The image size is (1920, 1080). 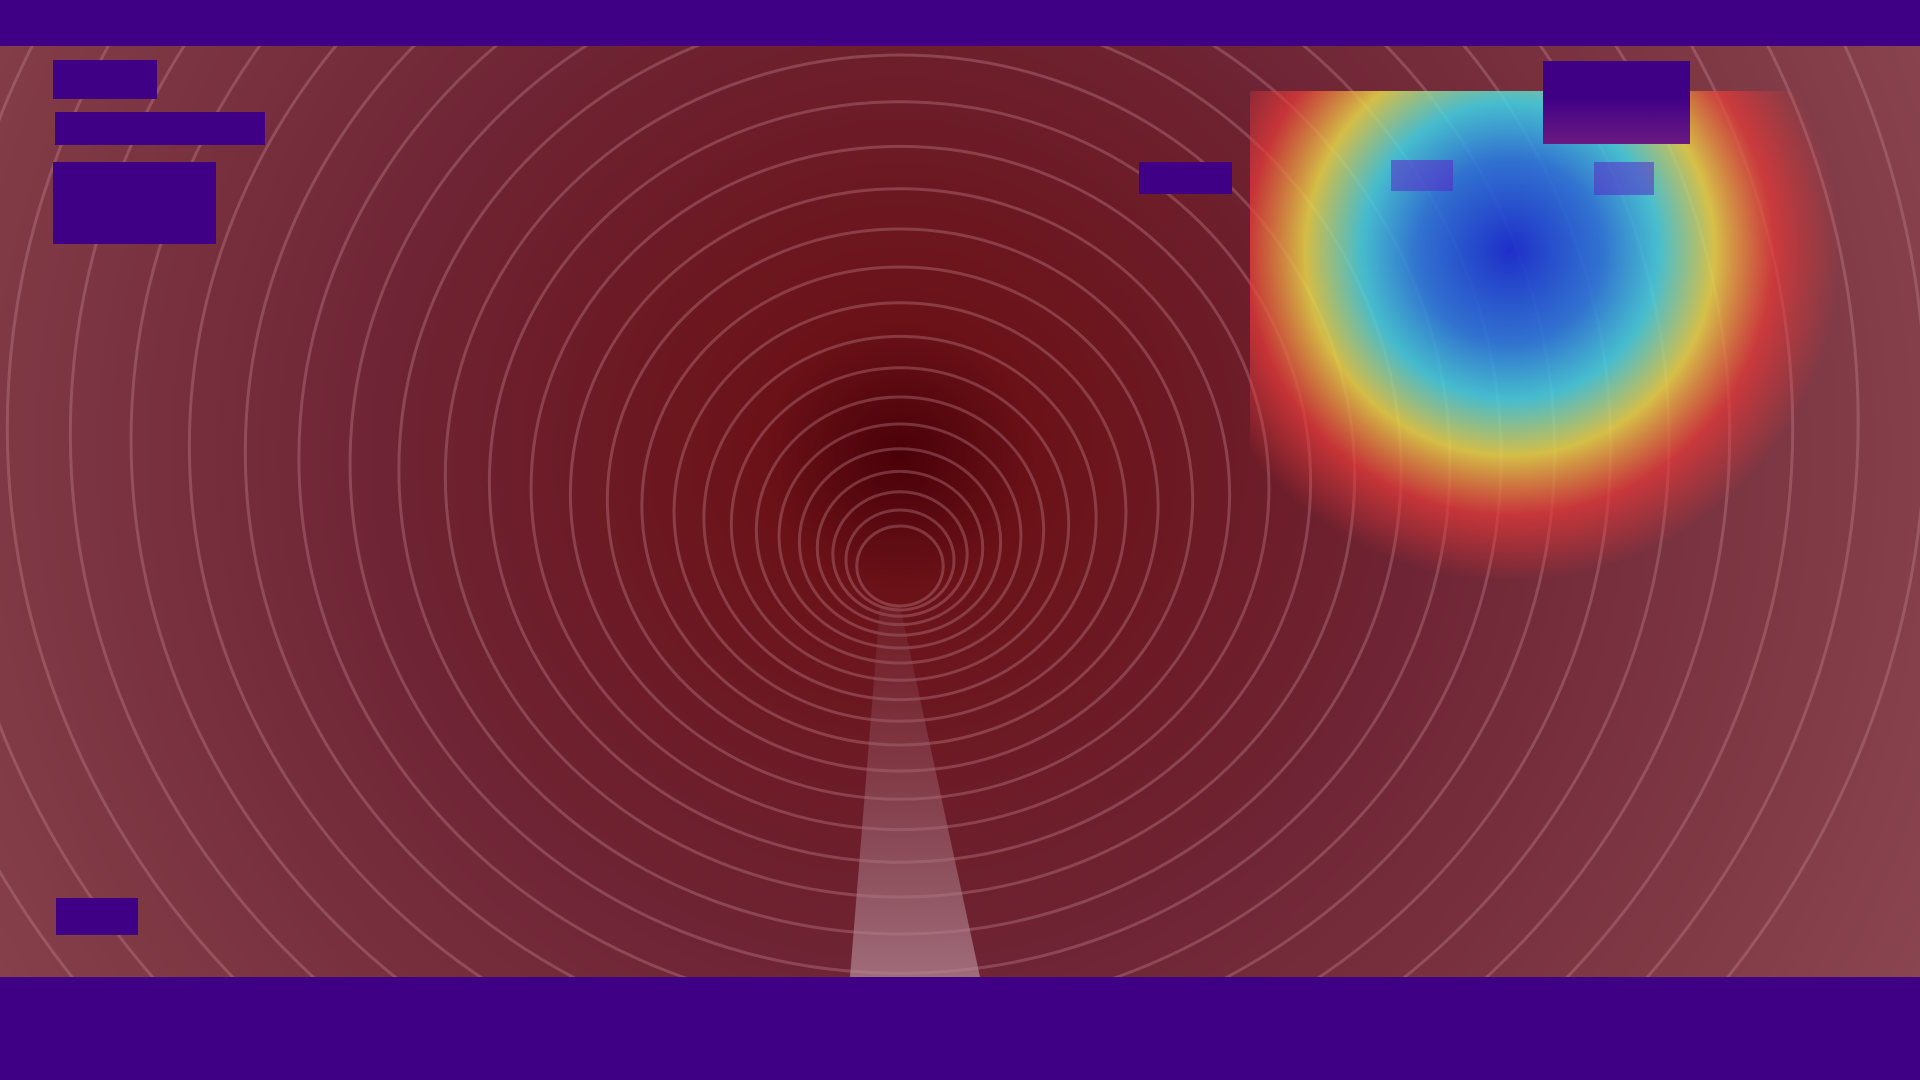 What do you see at coordinates (105, 79) in the screenshot?
I see `redacted-label-top-left` at bounding box center [105, 79].